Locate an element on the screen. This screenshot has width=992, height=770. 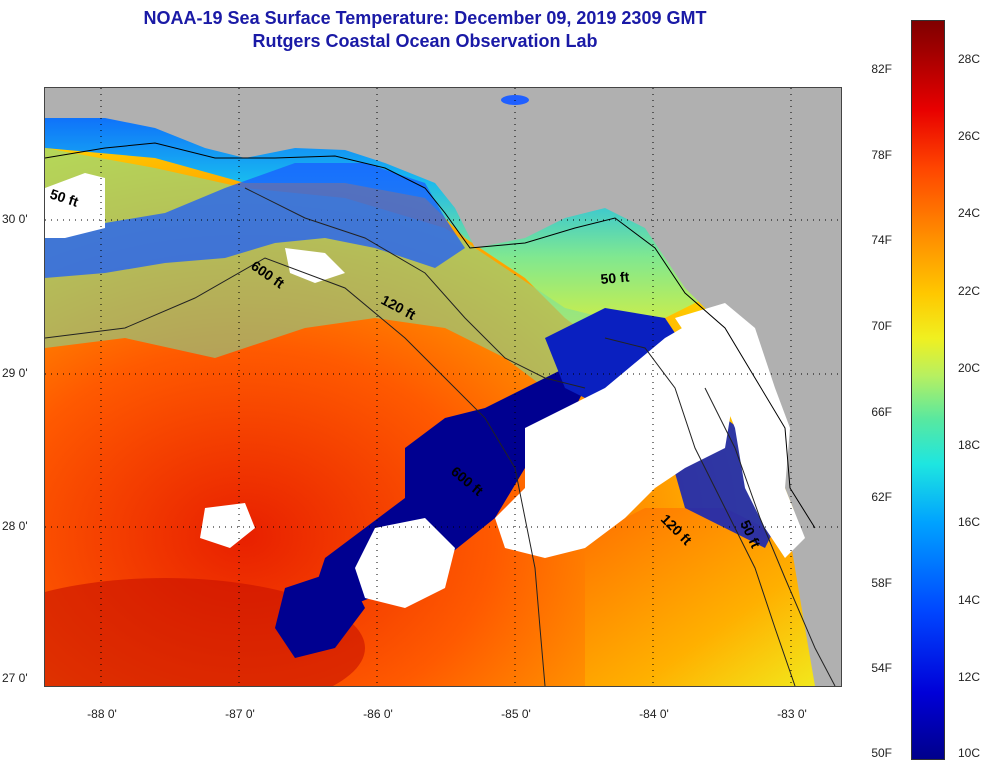
cloud-over-coast is located at coordinates (740, 430).